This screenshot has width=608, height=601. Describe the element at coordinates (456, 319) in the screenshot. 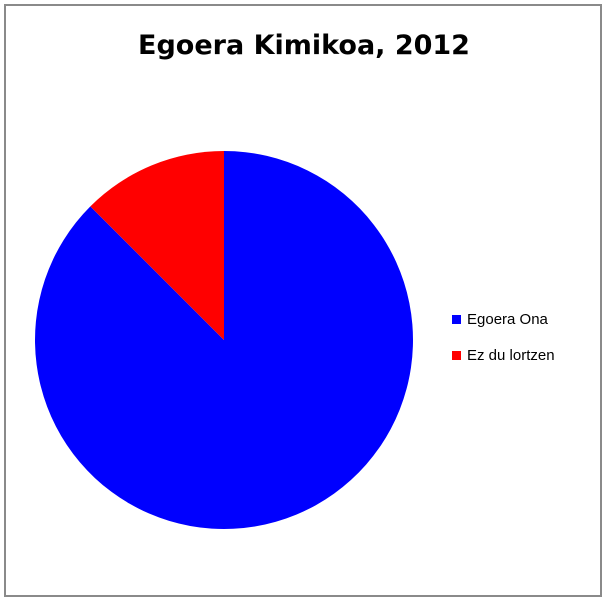

I see `legend-swatch-blue` at that location.